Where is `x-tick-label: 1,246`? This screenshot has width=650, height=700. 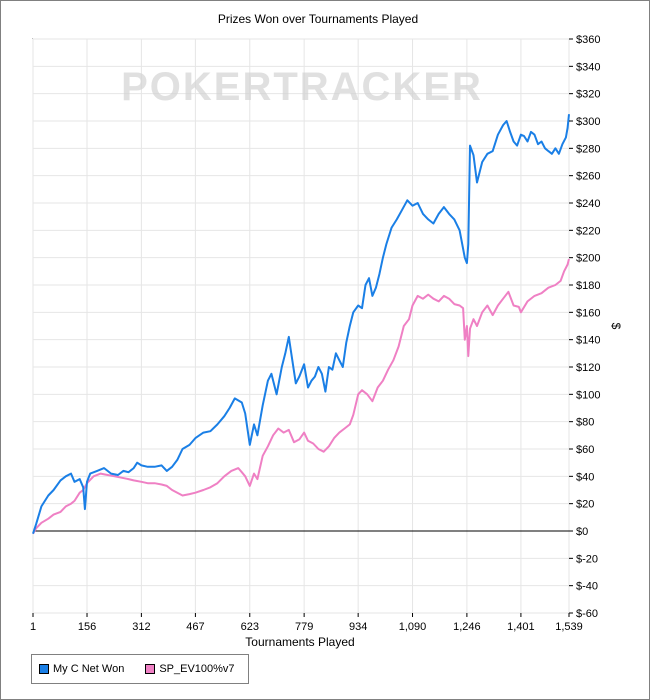
x-tick-label: 1,246 is located at coordinates (467, 627).